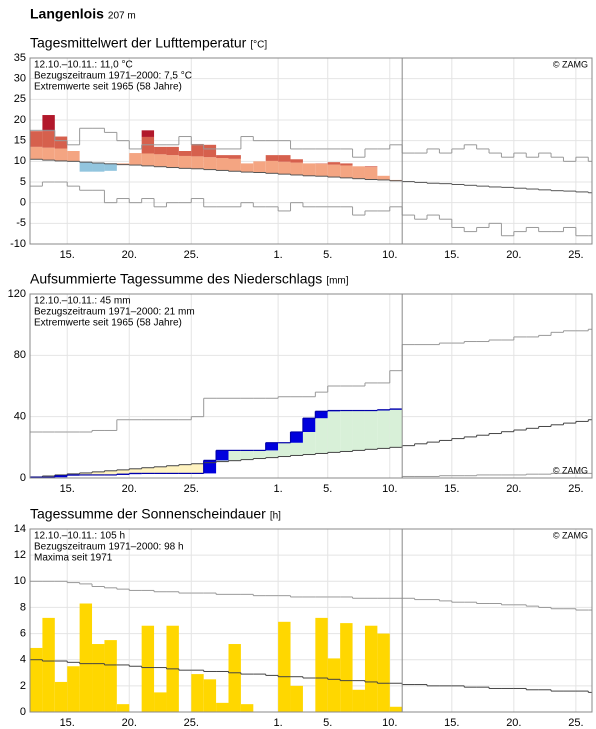  Describe the element at coordinates (20, 99) in the screenshot. I see `y-tick-label: 25` at that location.